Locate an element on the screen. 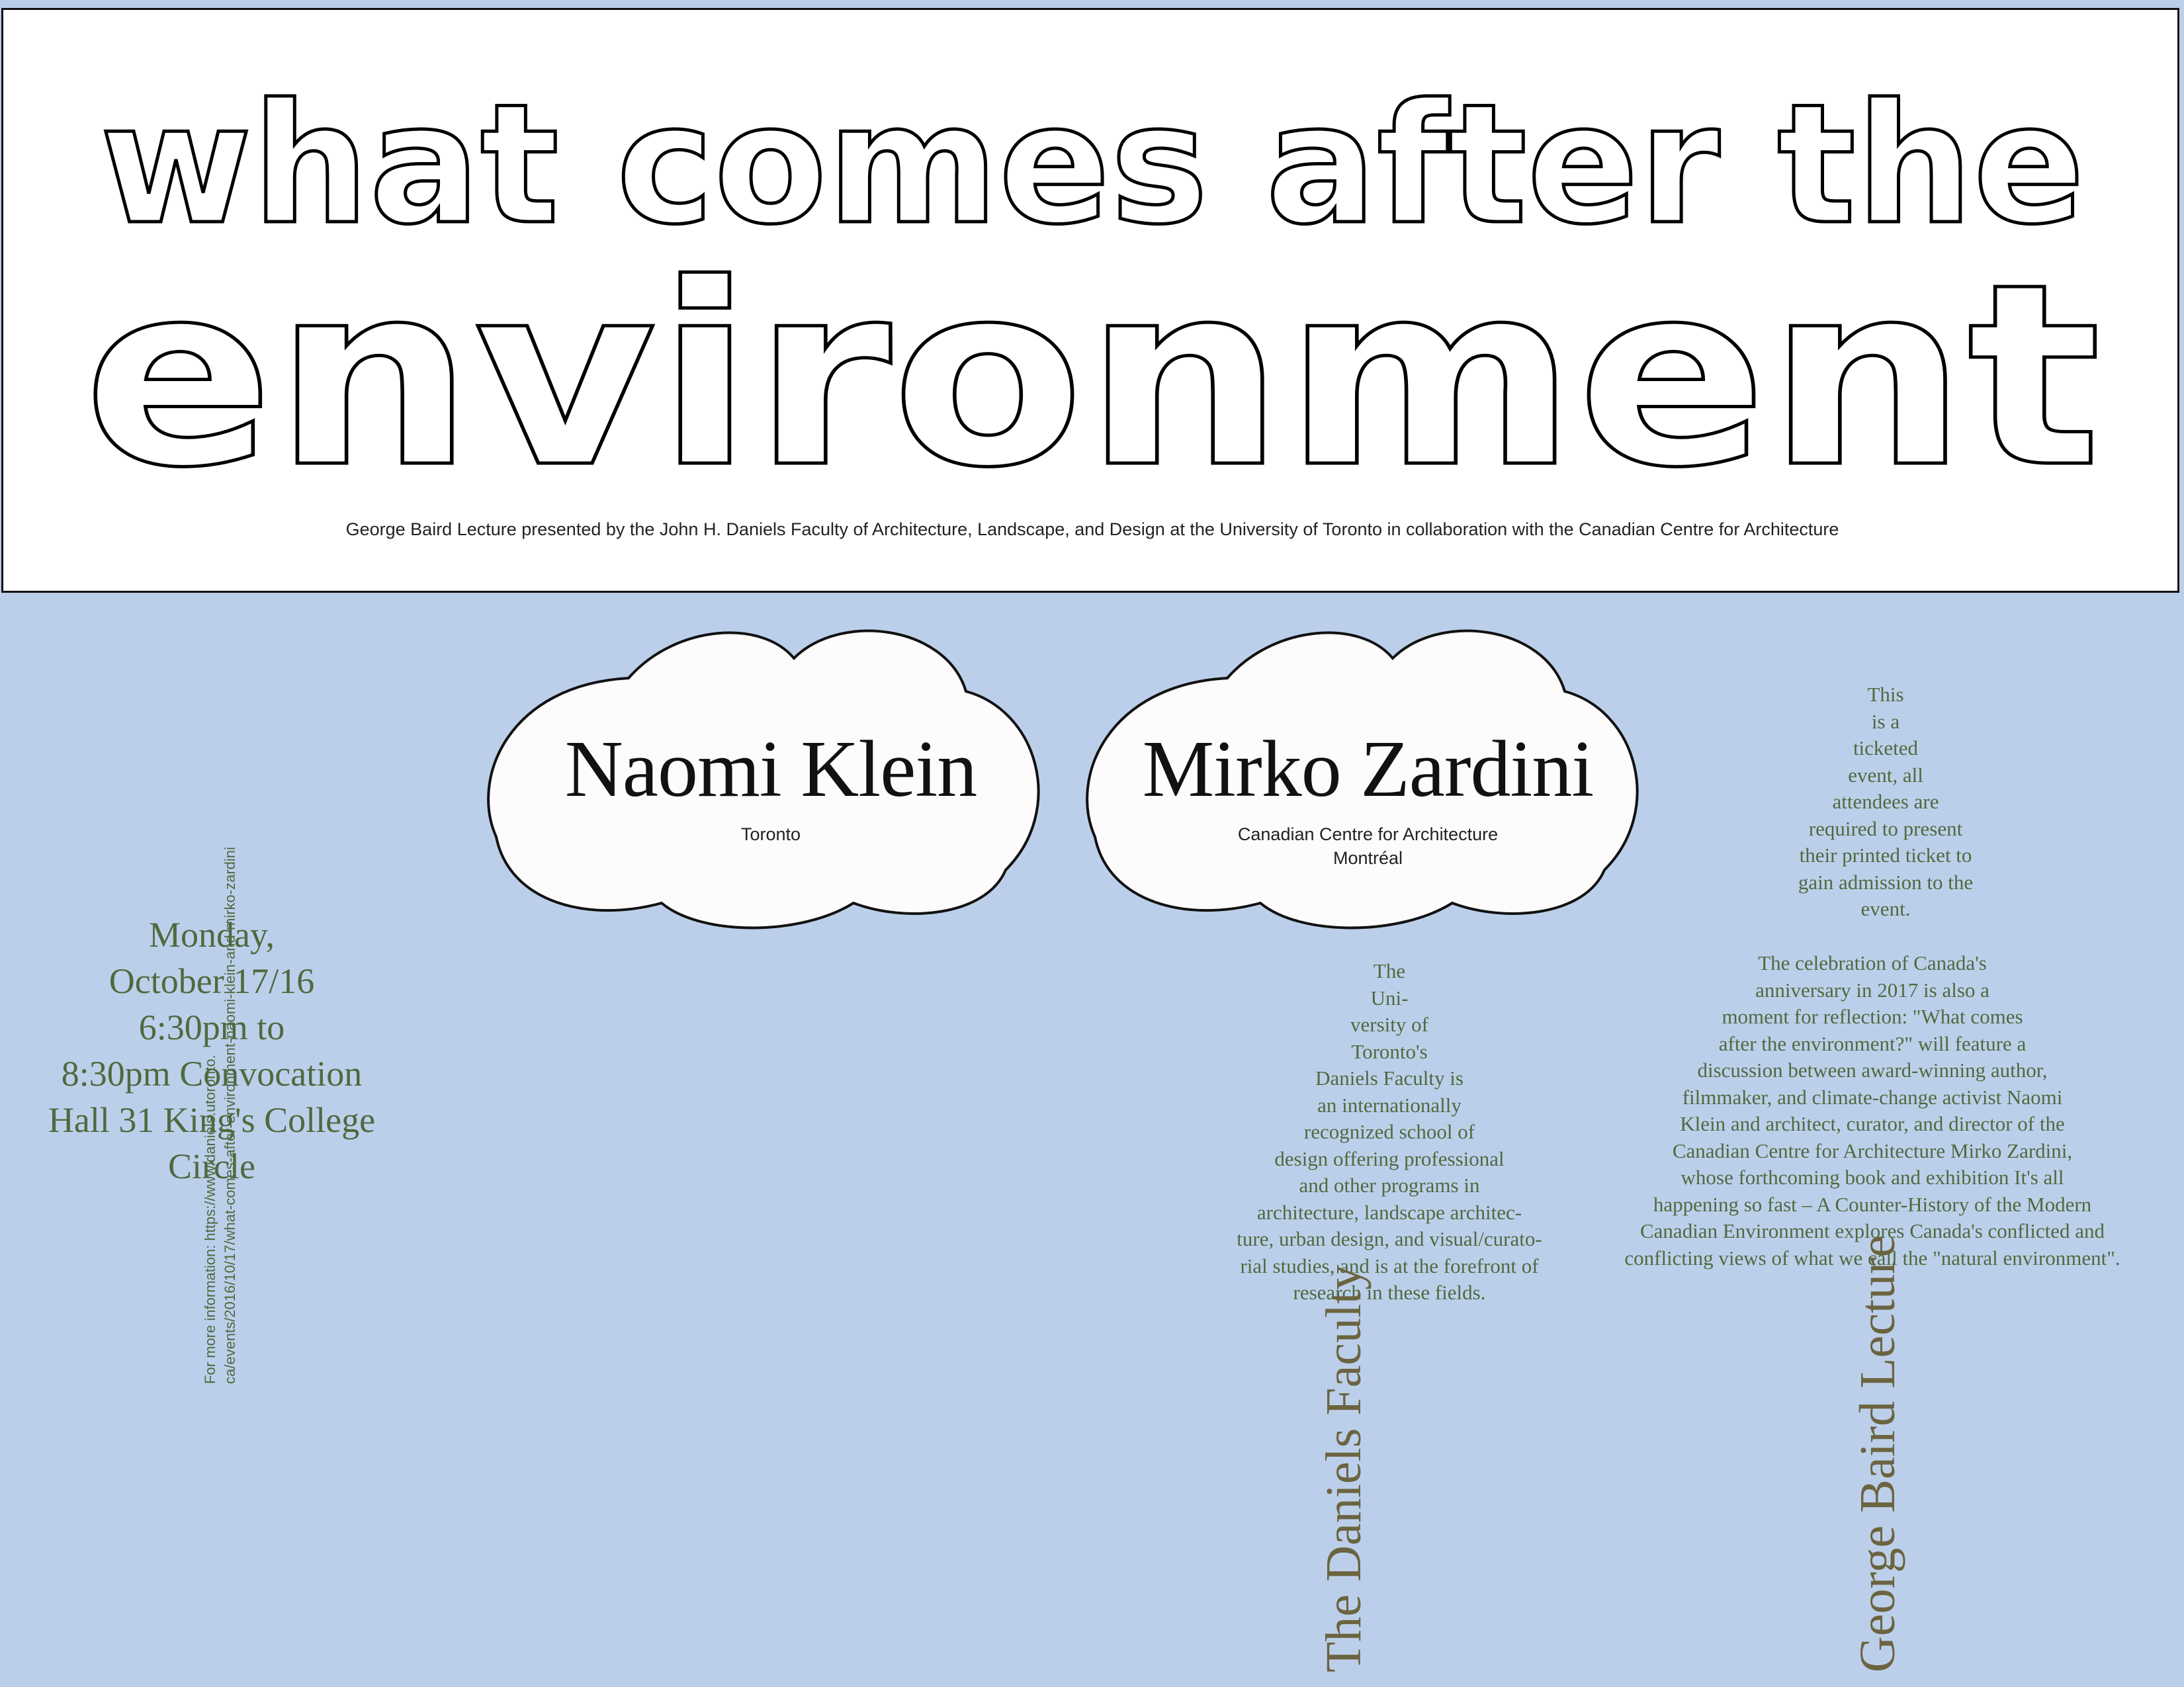 Image resolution: width=2184 pixels, height=1687 pixels. date-line: Circle is located at coordinates (212, 1166).